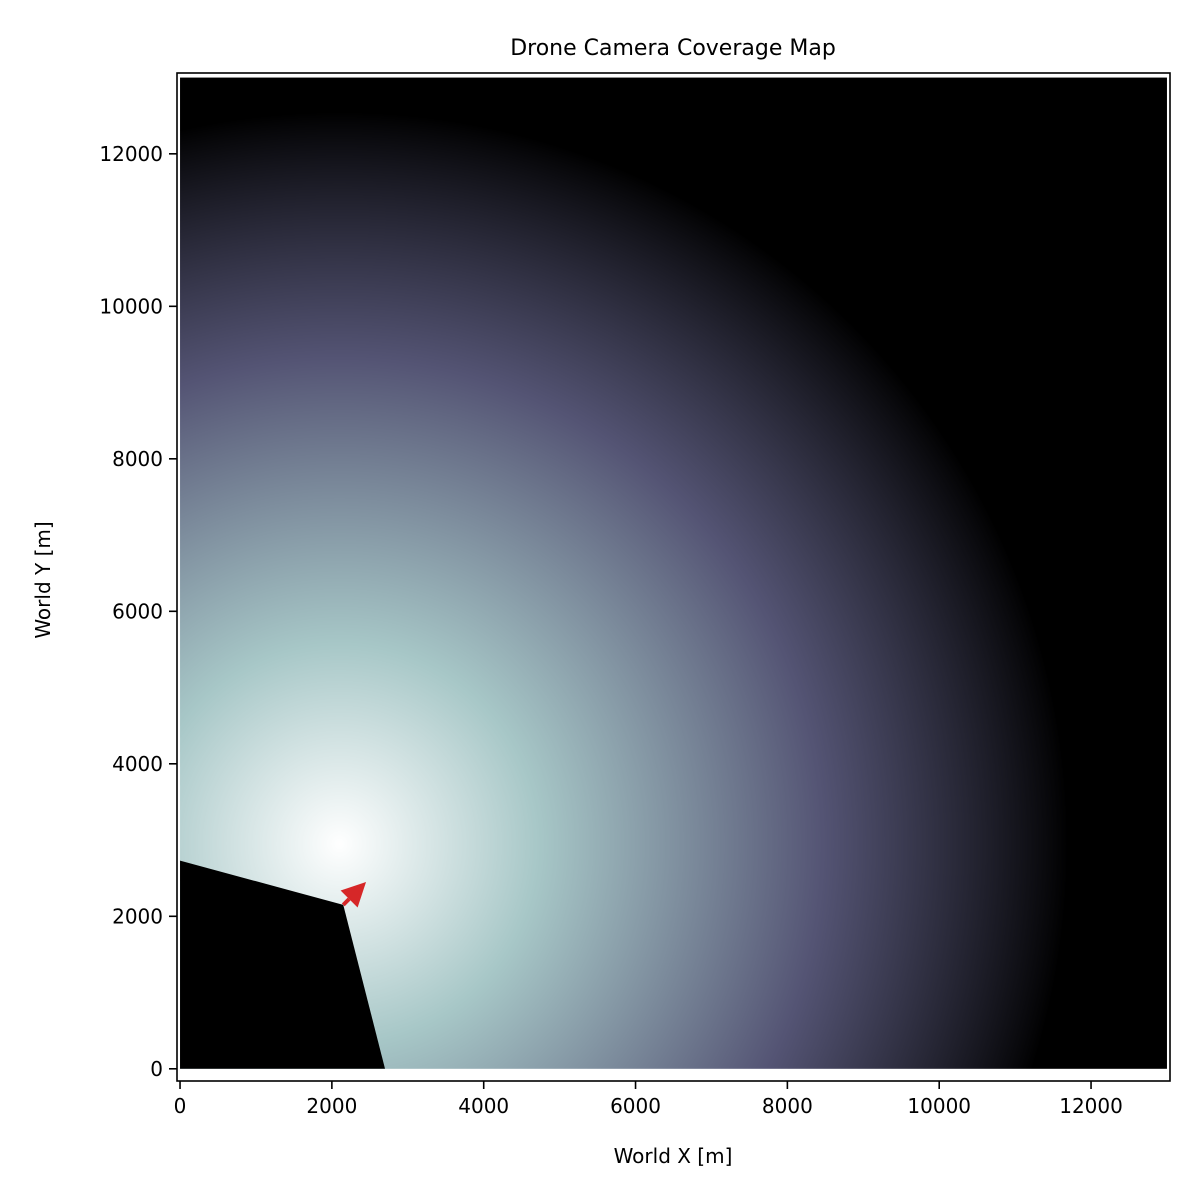 This screenshot has width=1200, height=1200. Describe the element at coordinates (673, 48) in the screenshot. I see `chart-title: Drone Camera Coverage Map` at that location.